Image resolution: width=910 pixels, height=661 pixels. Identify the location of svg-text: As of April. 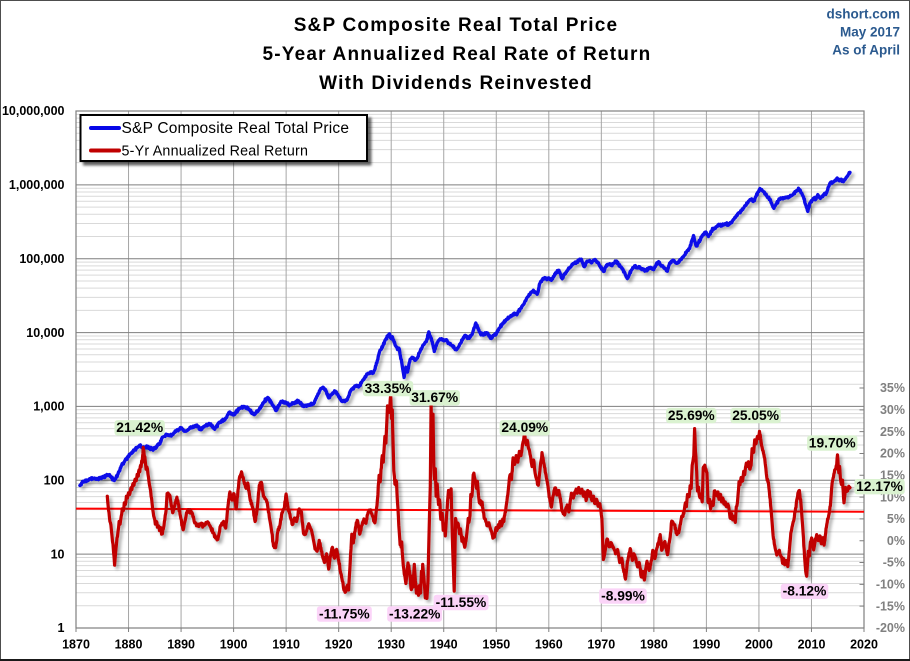
(866, 50).